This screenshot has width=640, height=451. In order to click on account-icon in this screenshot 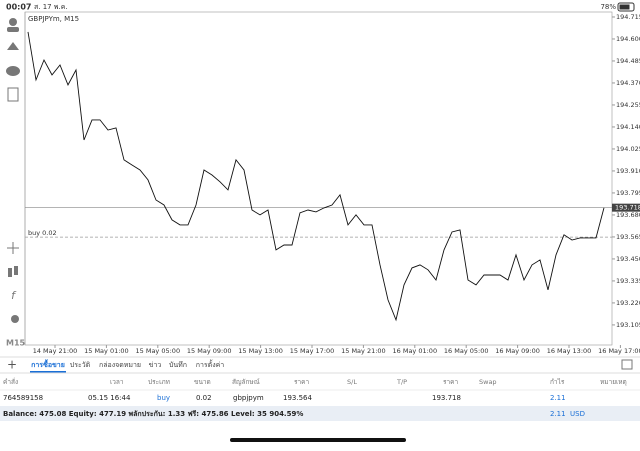, I will do `click(13, 22)`.